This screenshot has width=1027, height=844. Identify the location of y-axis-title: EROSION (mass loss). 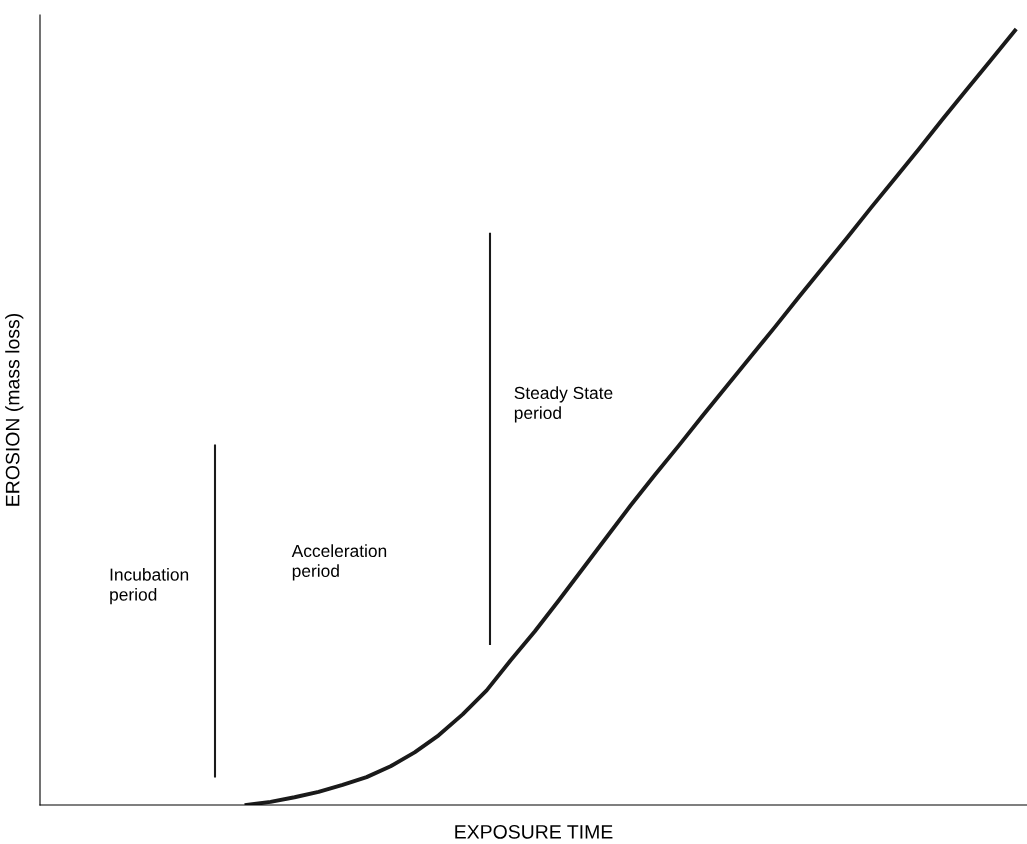
(14, 409).